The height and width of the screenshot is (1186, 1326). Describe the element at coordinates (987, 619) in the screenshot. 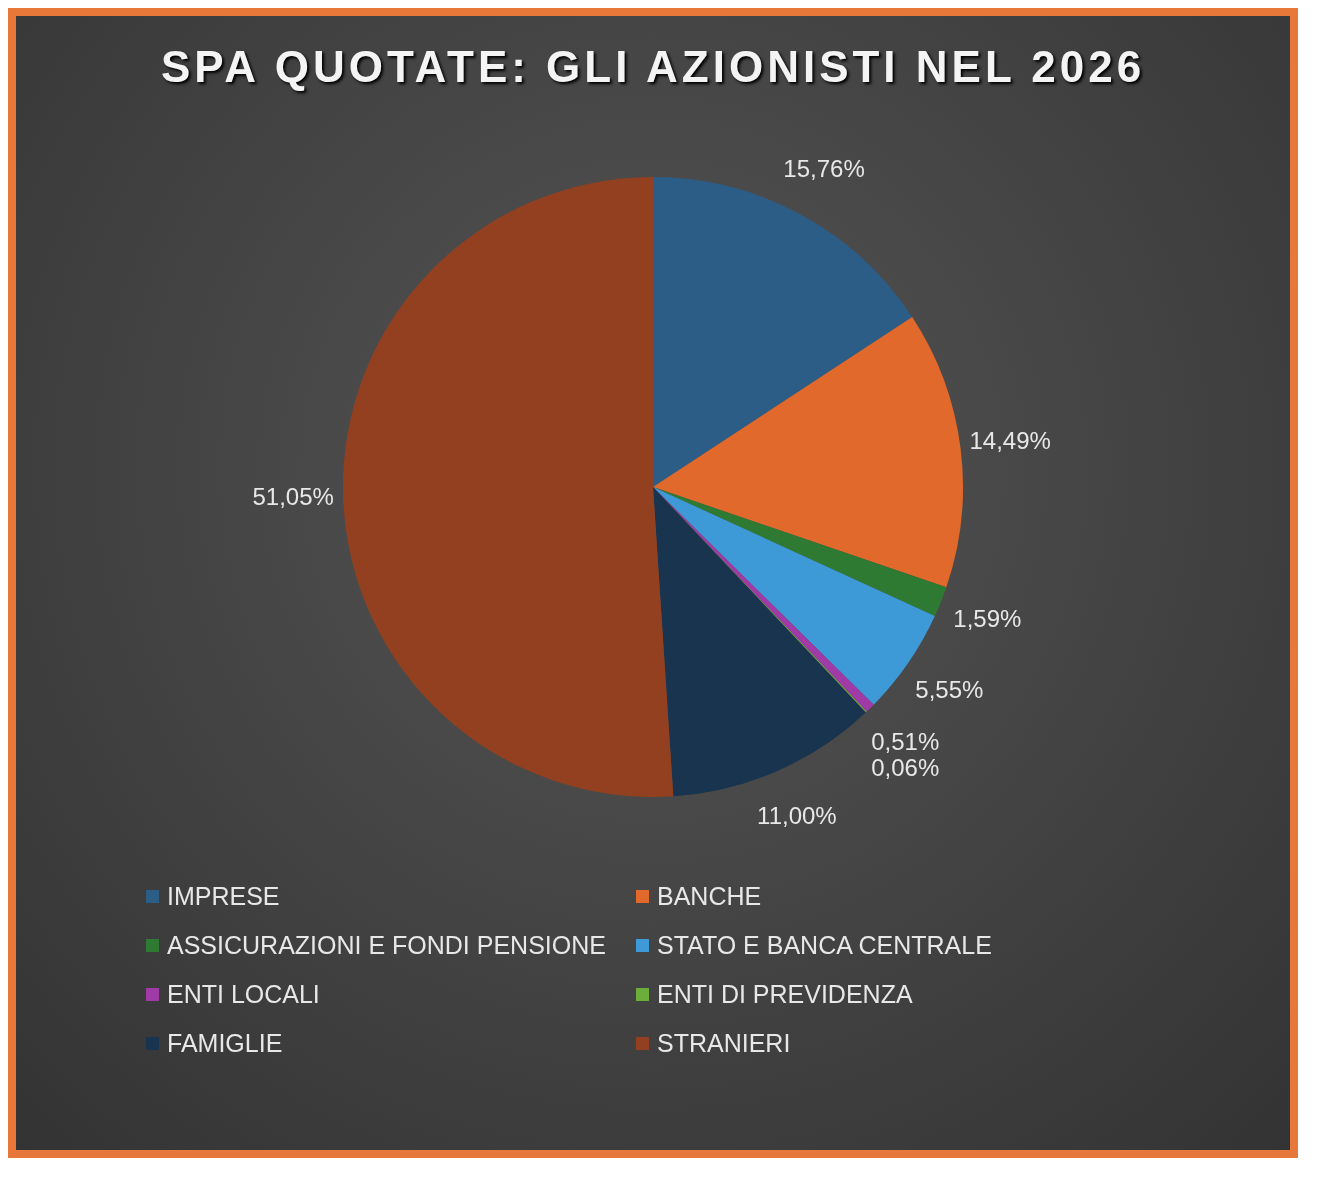

I see `data-label: 1,59%` at that location.